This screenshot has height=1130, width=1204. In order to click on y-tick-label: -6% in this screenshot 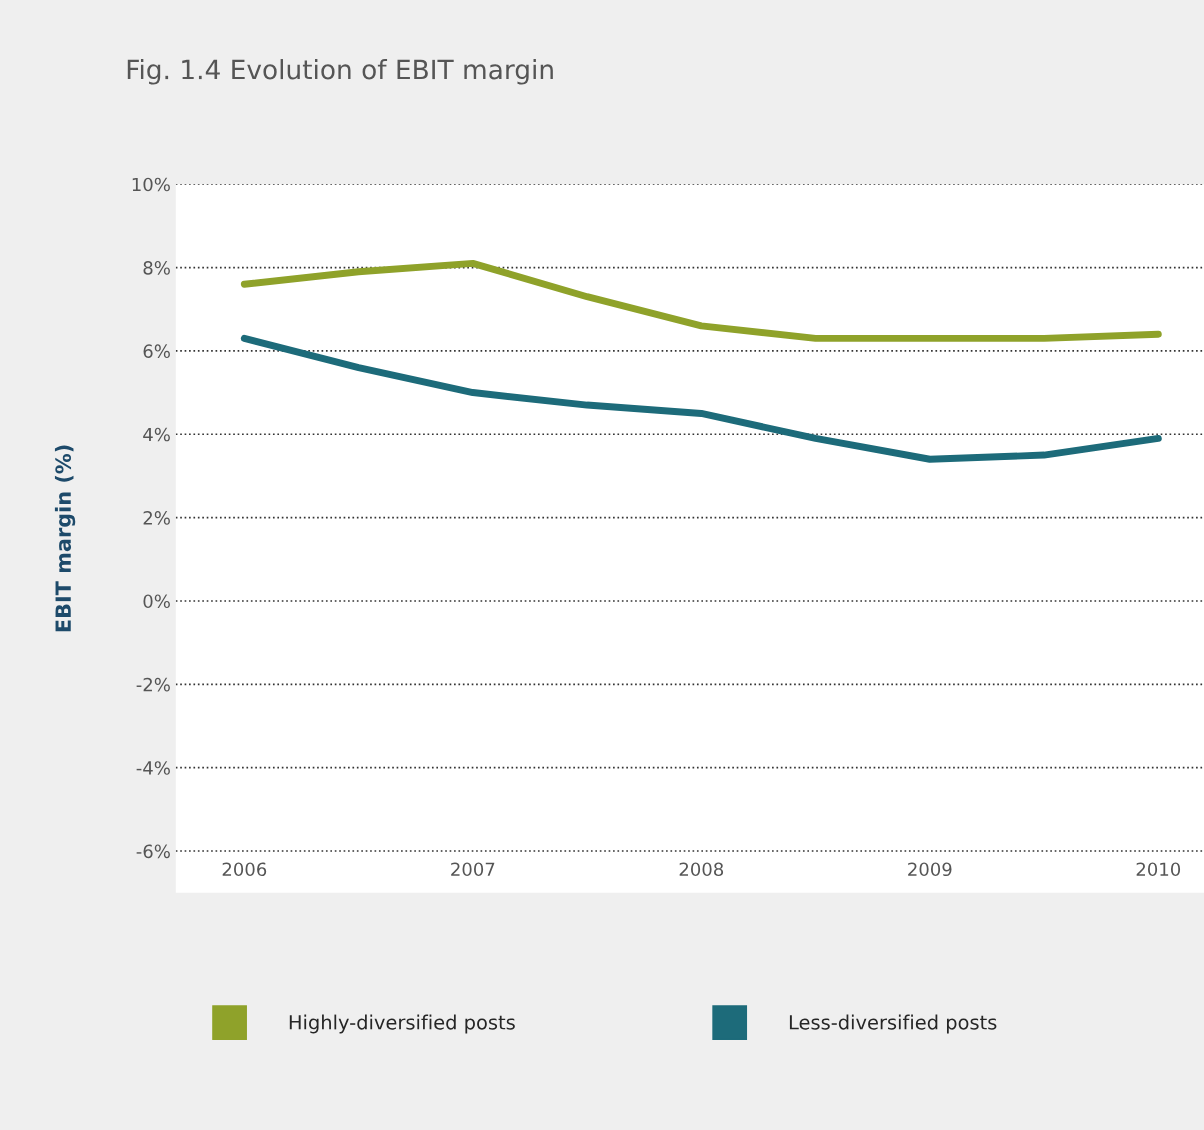, I will do `click(153, 851)`.